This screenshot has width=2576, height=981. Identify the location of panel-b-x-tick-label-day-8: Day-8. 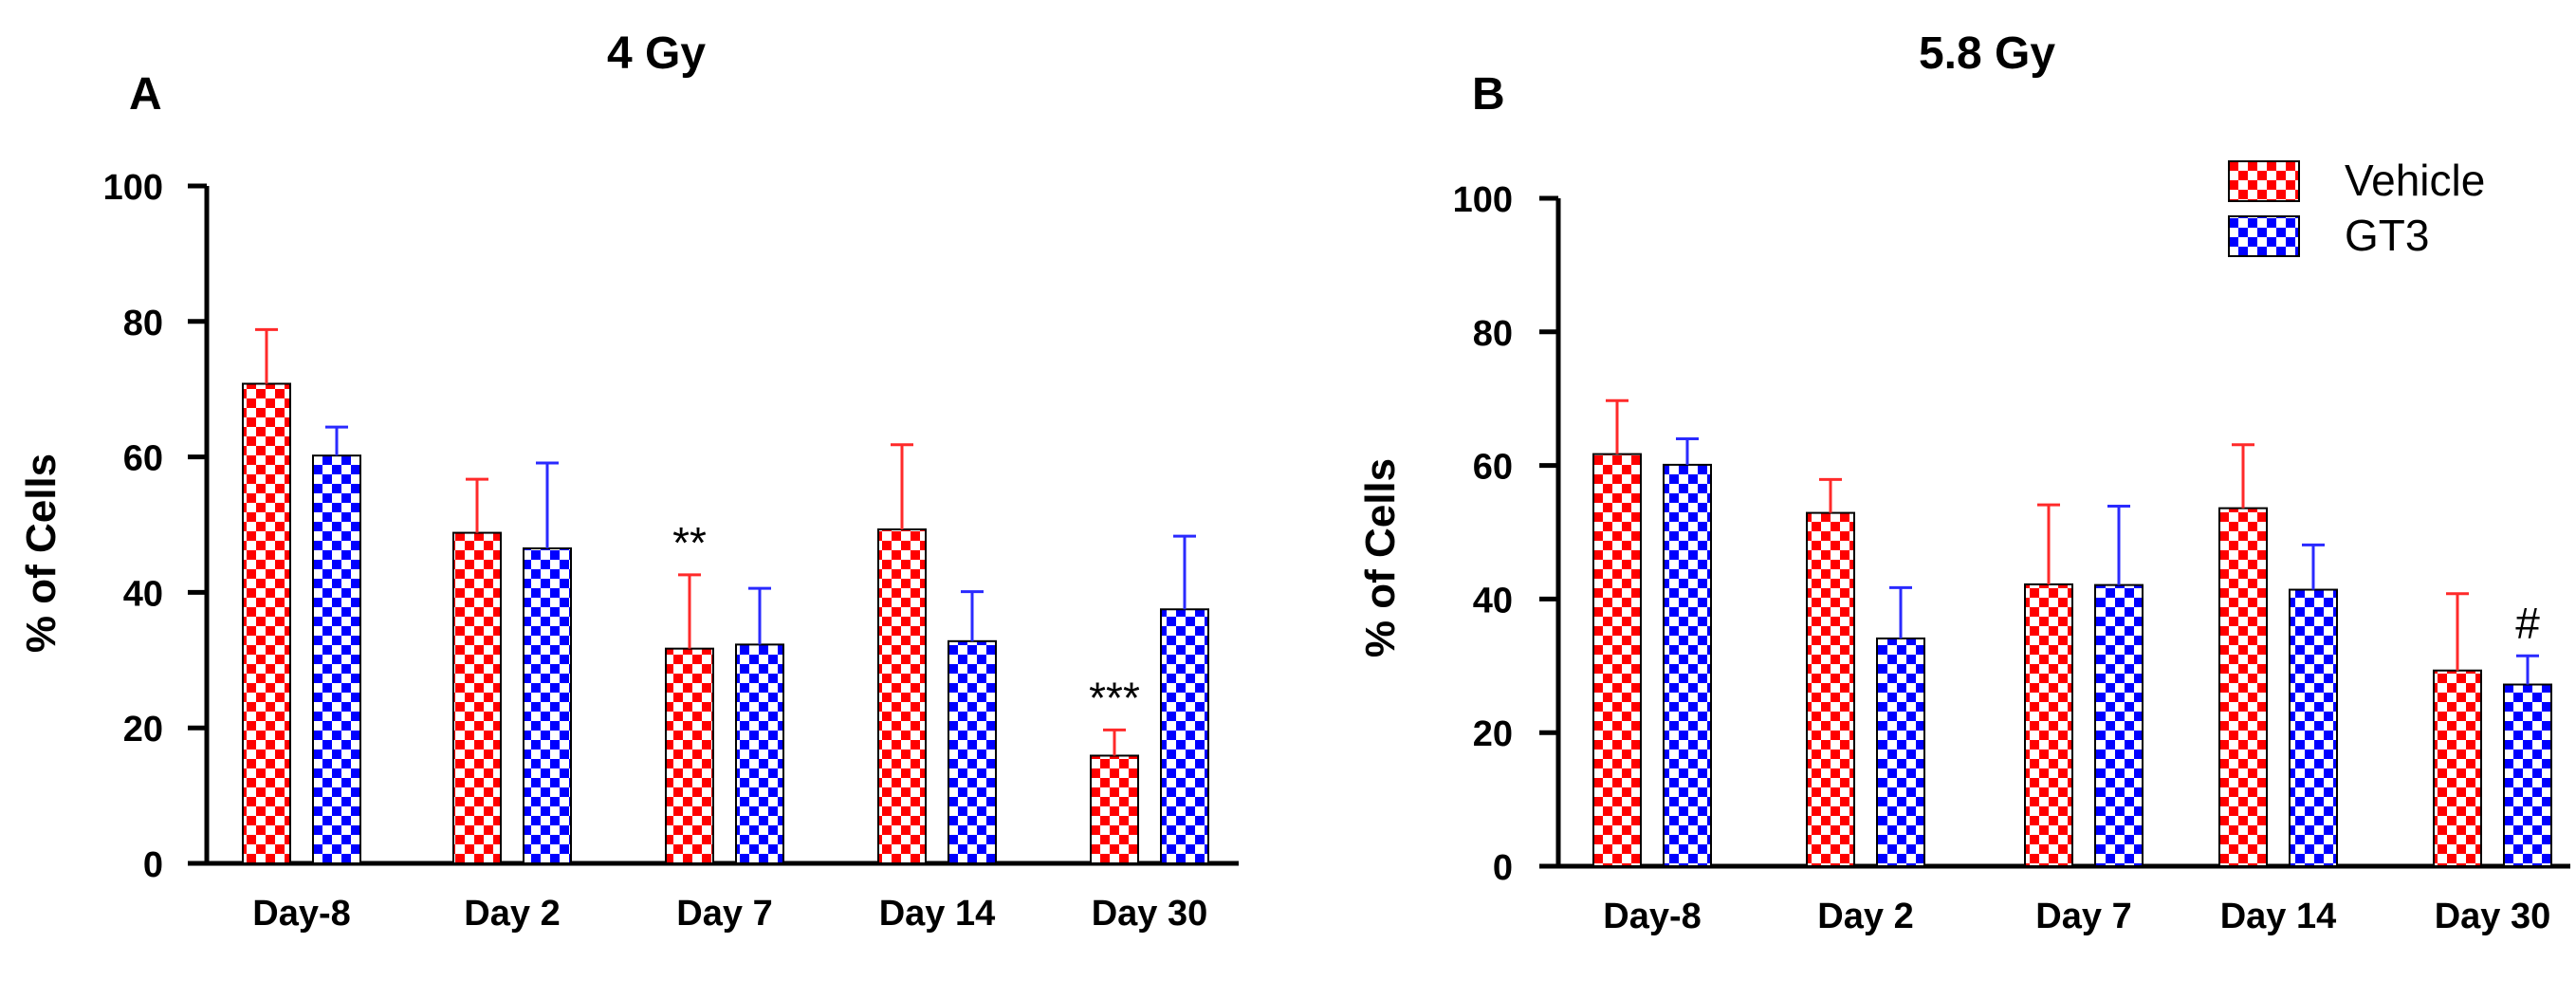
(1652, 917).